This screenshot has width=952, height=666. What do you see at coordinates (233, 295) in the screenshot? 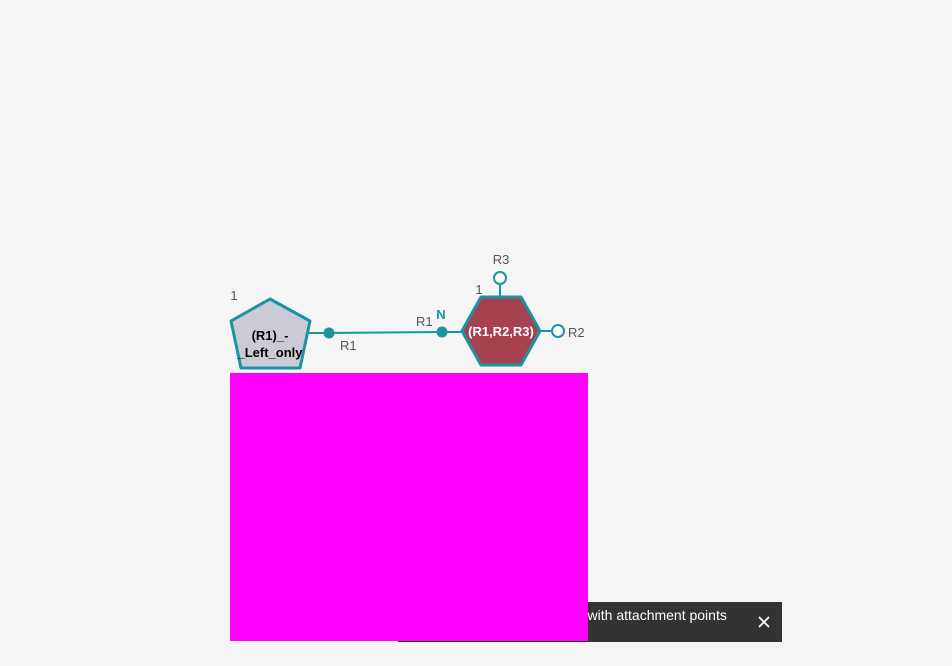
I see `monomer-left-index: 1` at bounding box center [233, 295].